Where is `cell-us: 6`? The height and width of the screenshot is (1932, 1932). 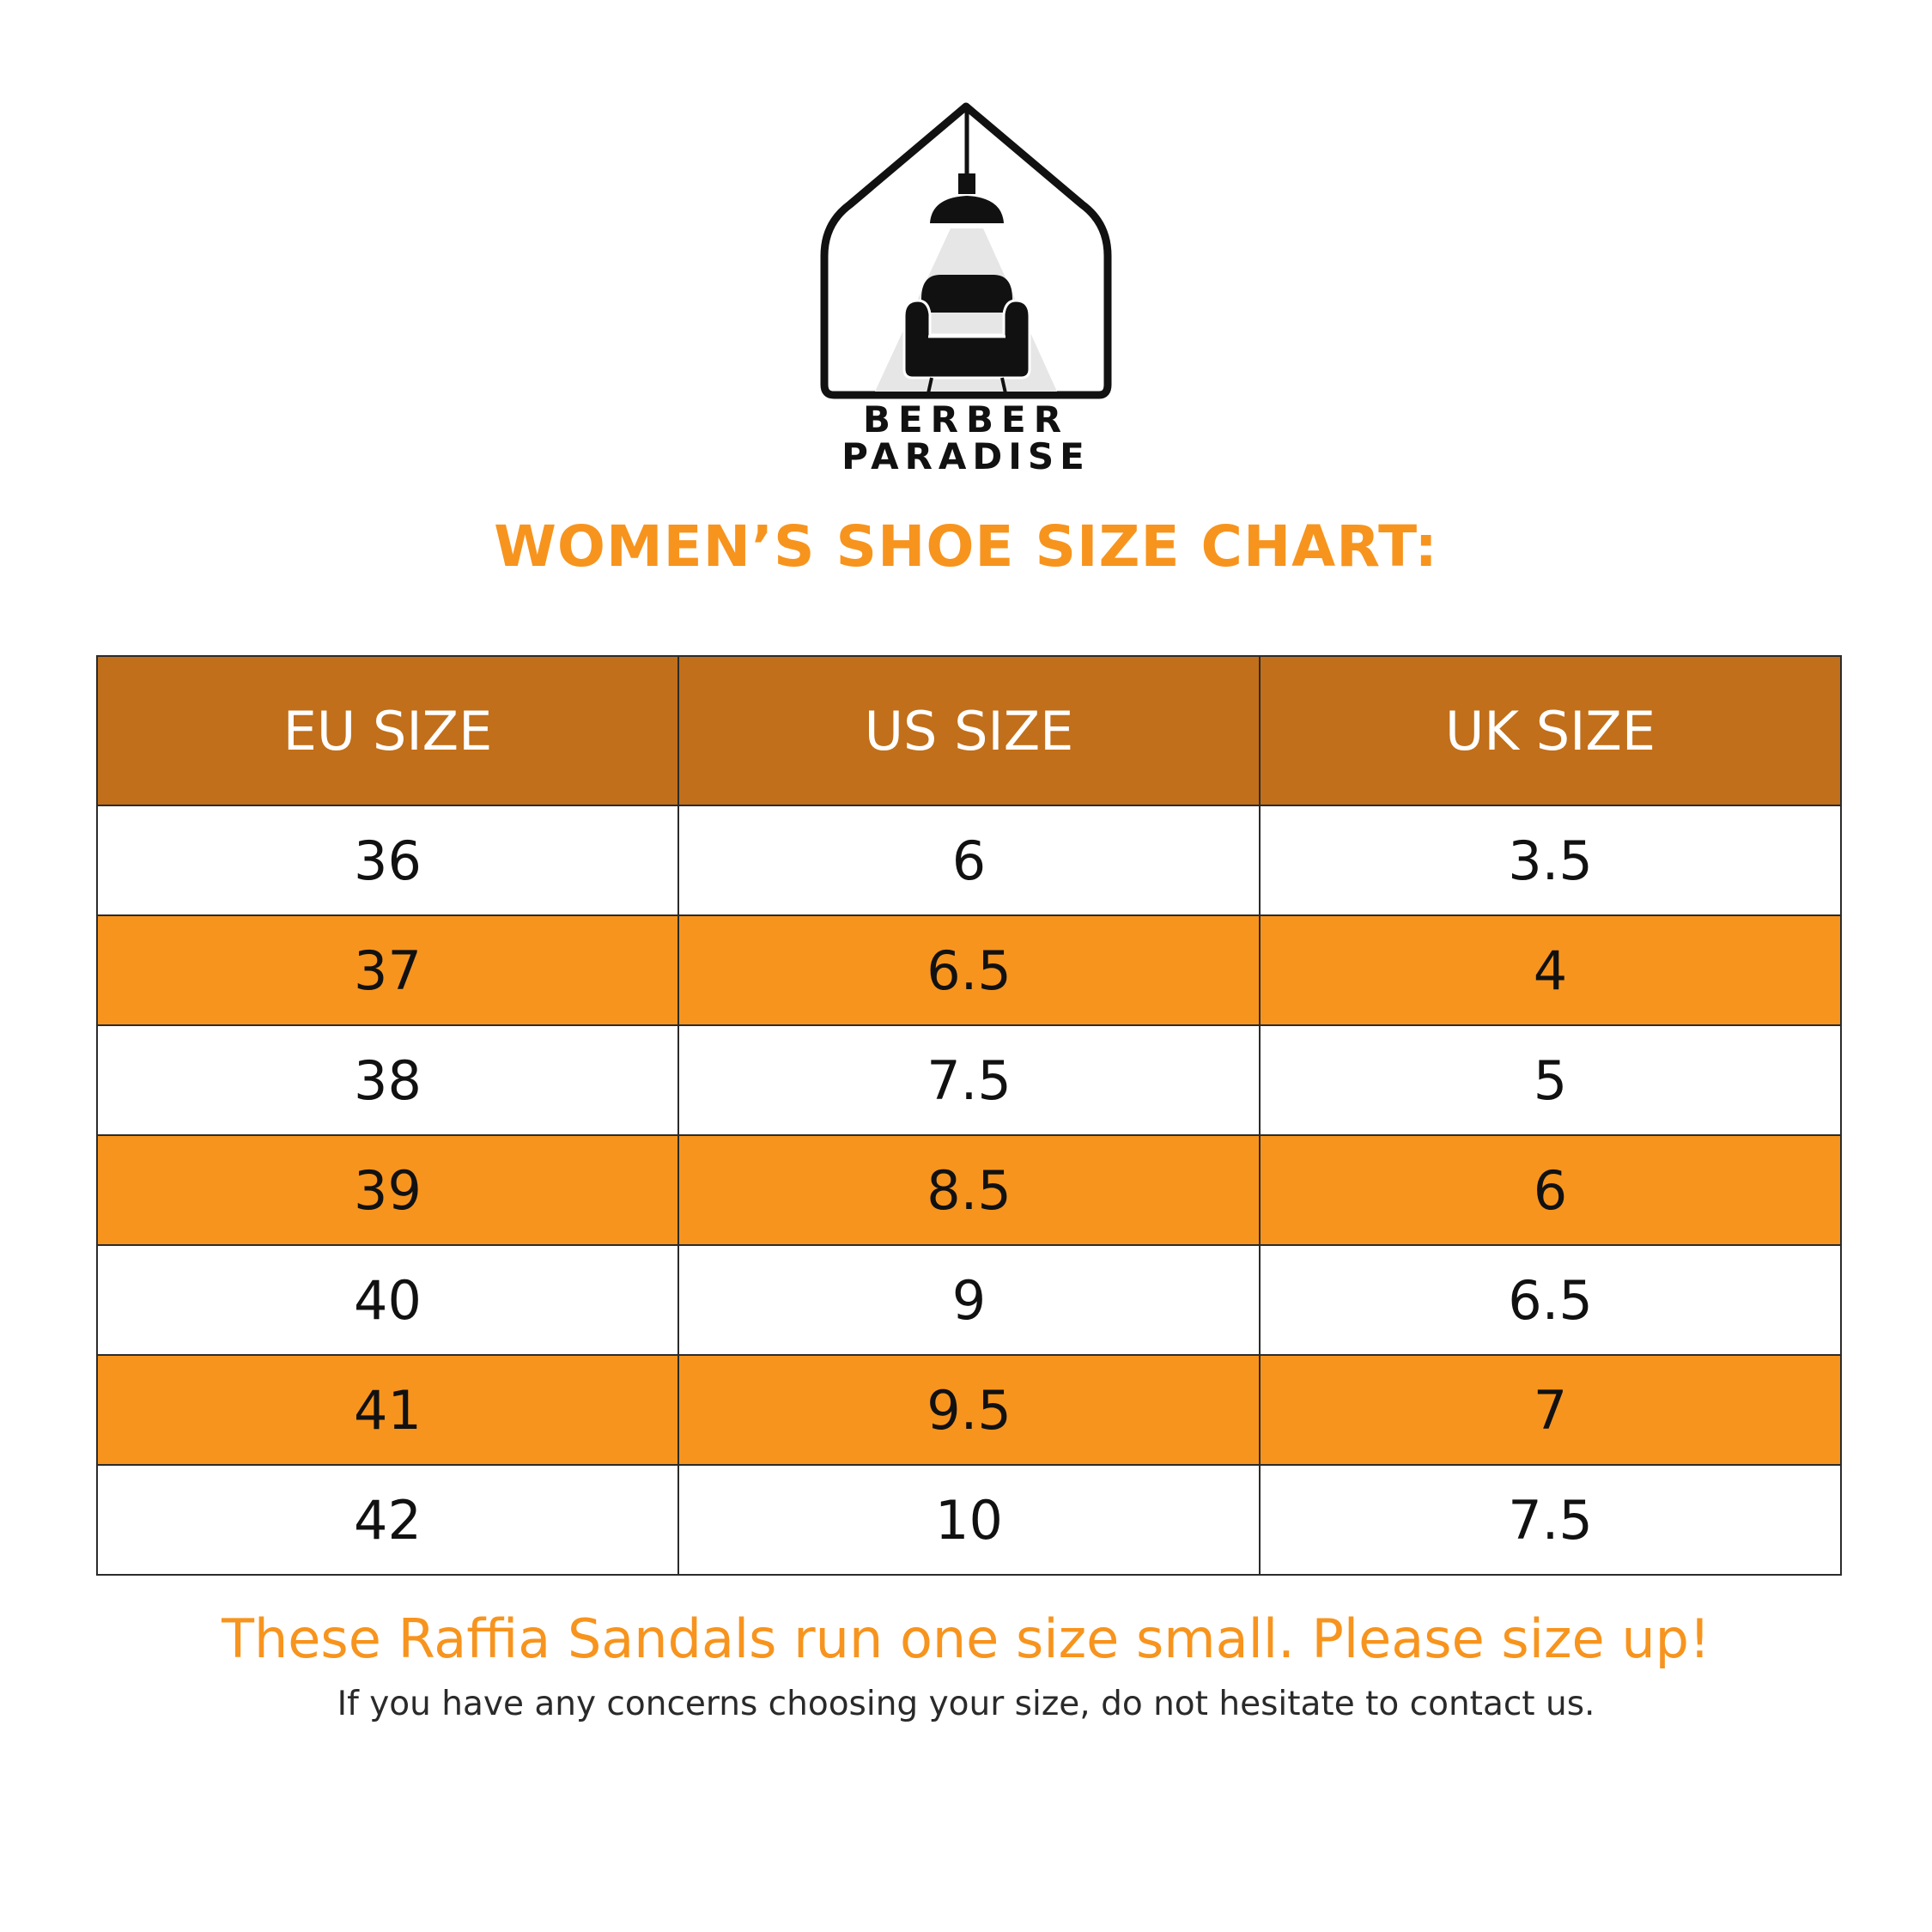
cell-us: 6 is located at coordinates (969, 861).